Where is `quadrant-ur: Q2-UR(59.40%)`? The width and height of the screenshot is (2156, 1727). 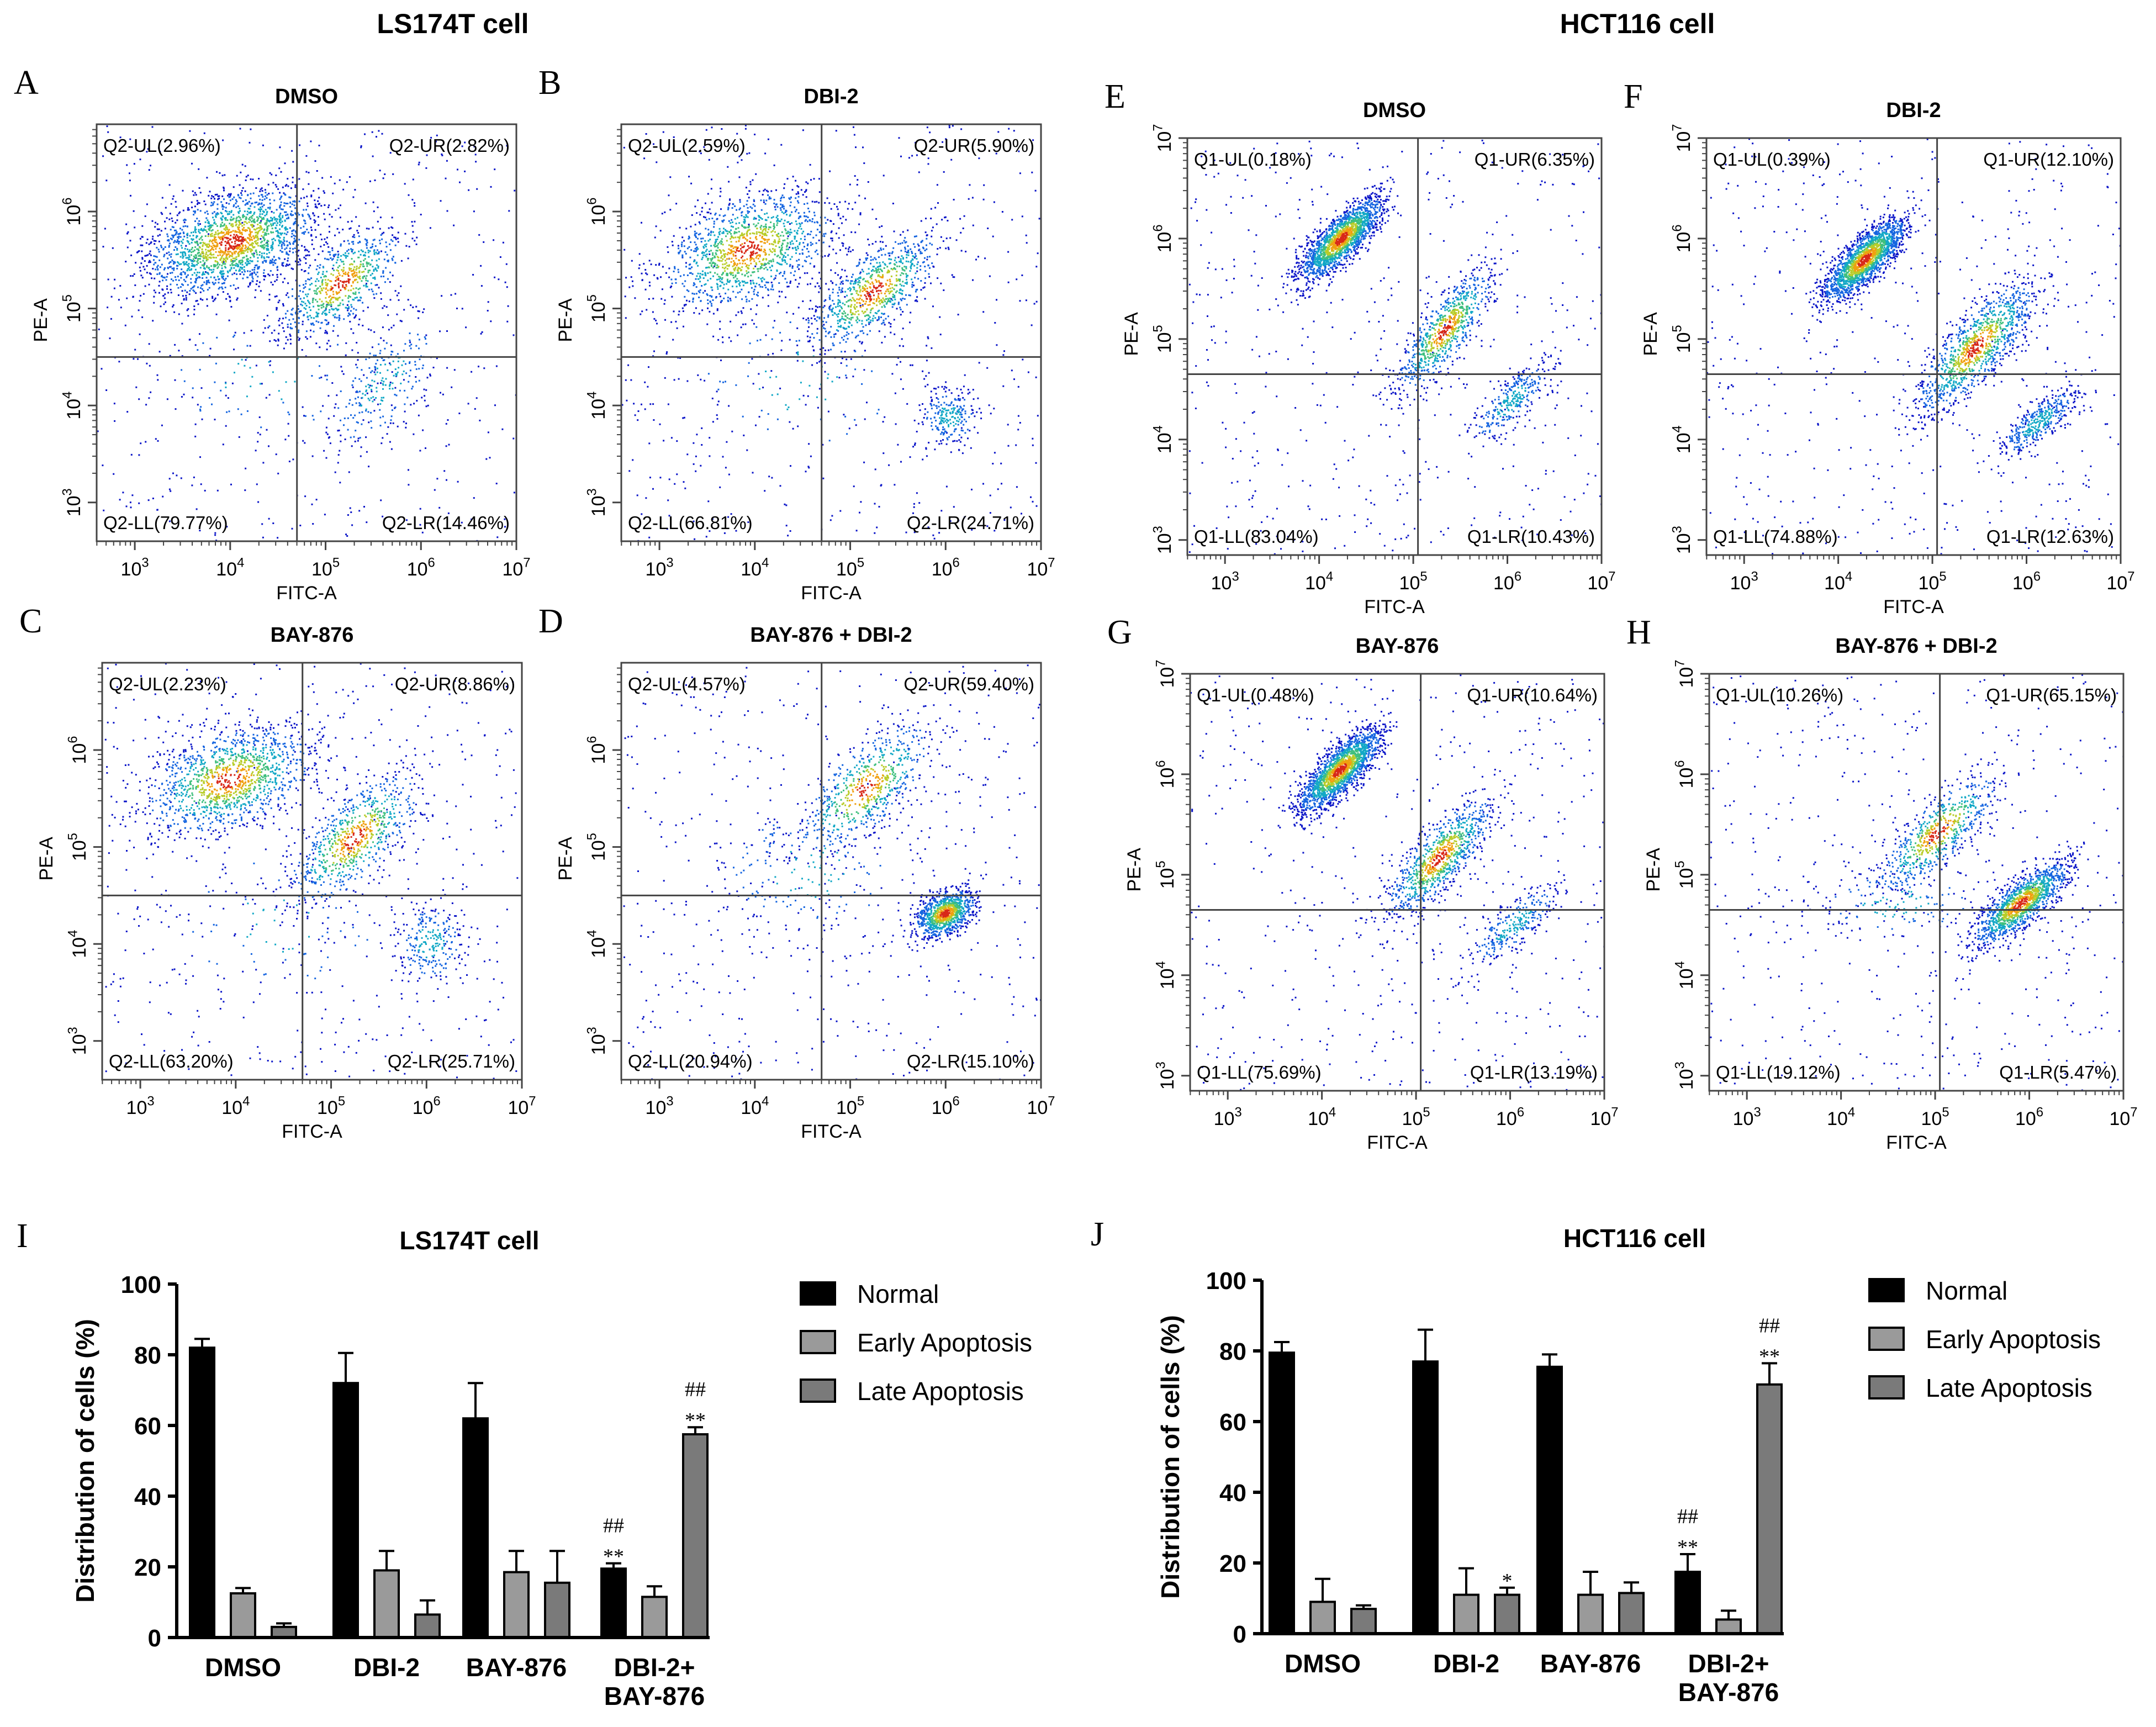 quadrant-ur: Q2-UR(59.40%) is located at coordinates (969, 684).